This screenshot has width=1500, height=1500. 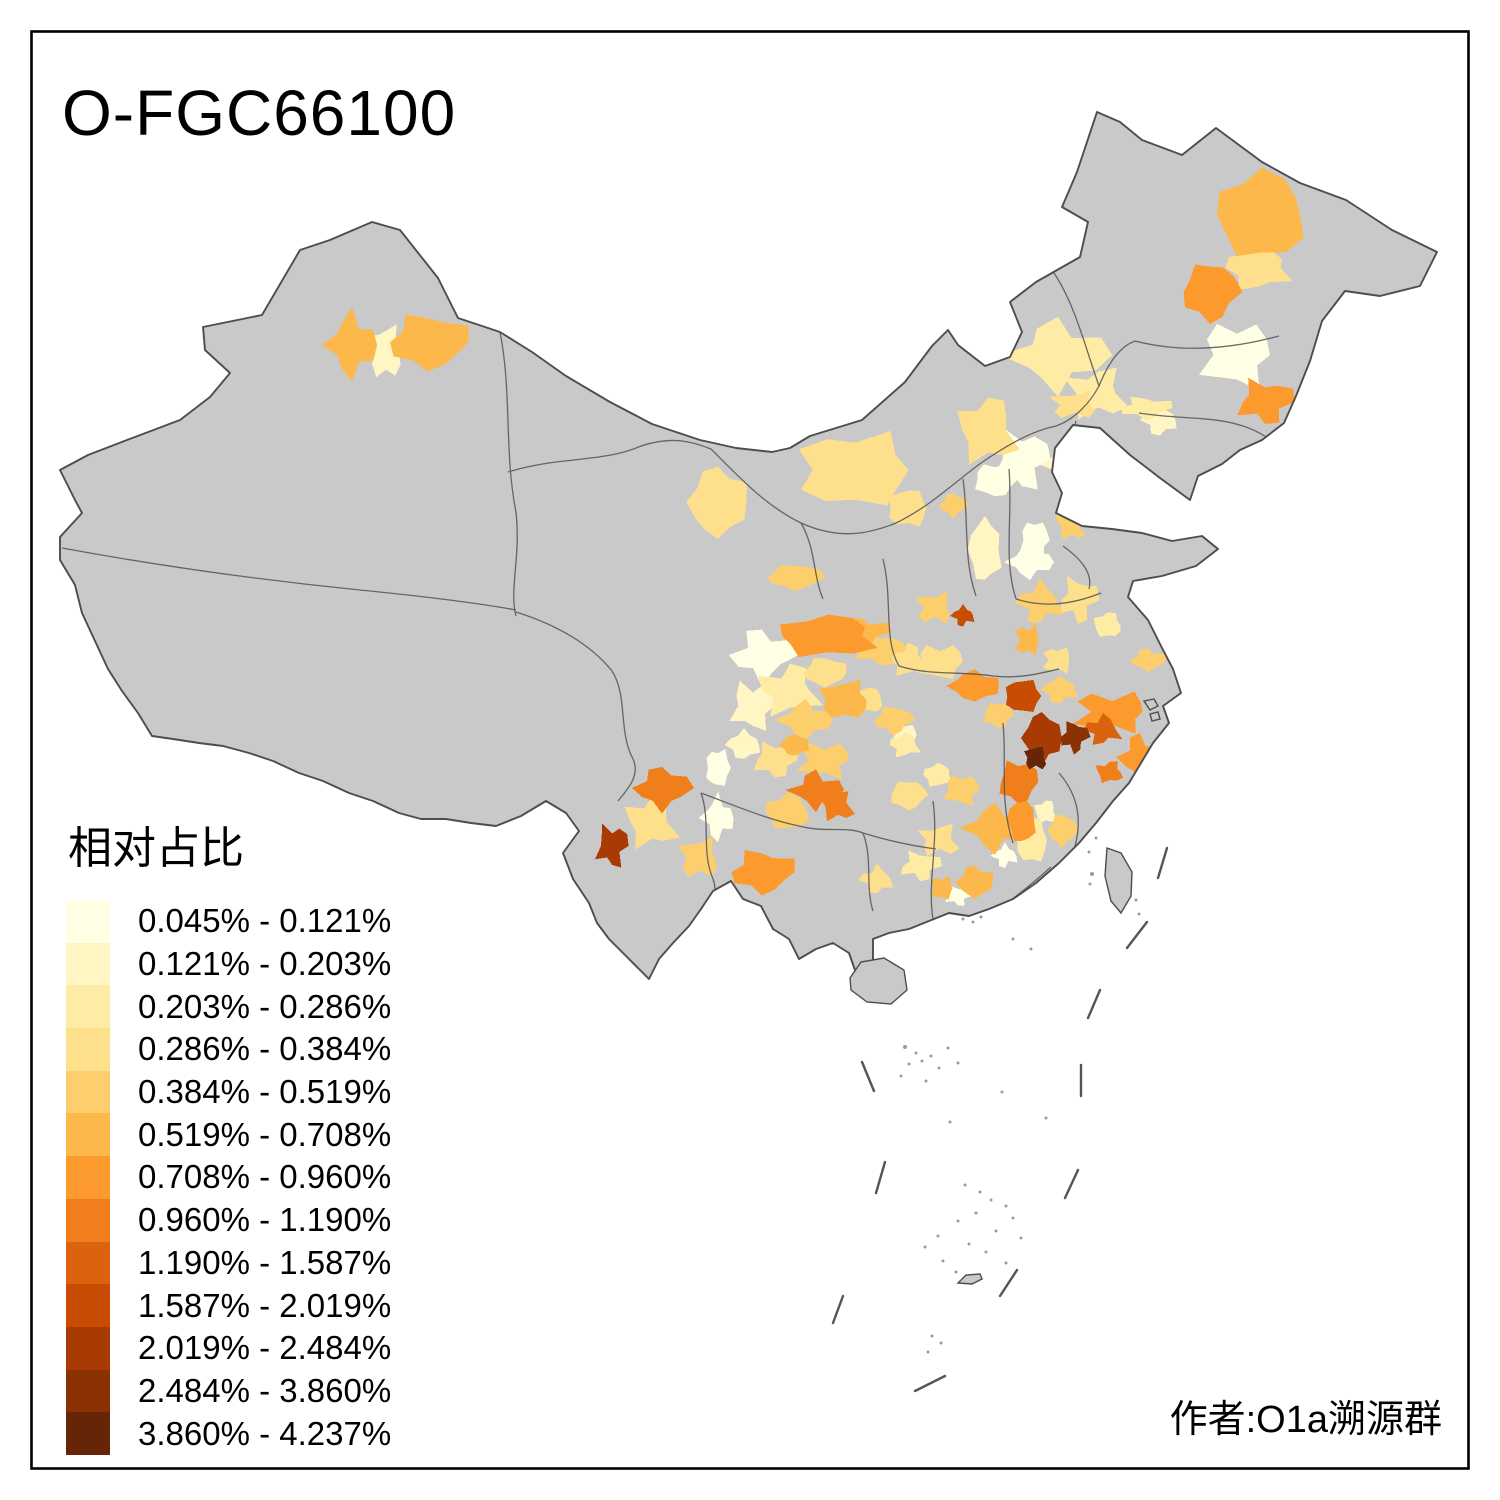 What do you see at coordinates (228, 1433) in the screenshot?
I see `legend-row: 3.860% - 4.237%` at bounding box center [228, 1433].